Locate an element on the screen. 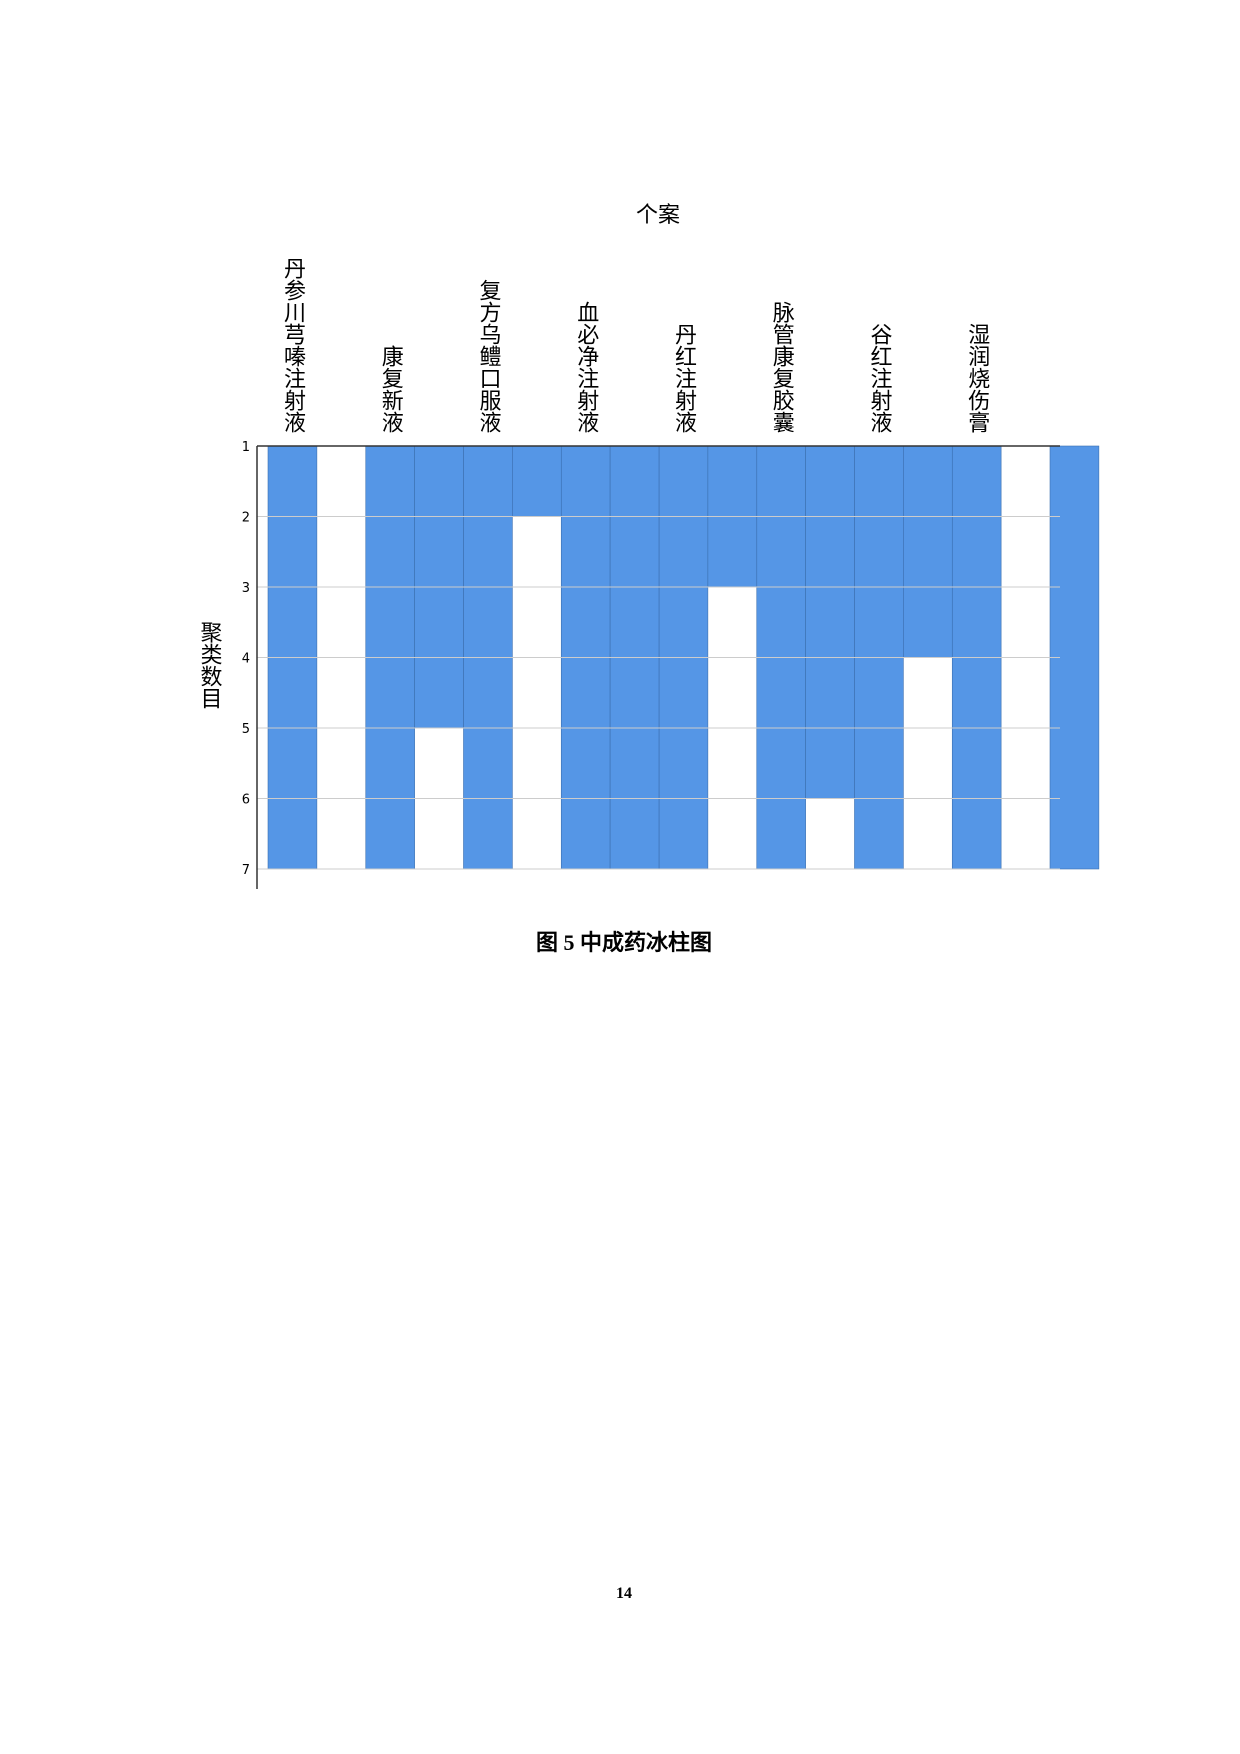 The height and width of the screenshot is (1754, 1240). x-tick-label: 脉管康复胶囊 is located at coordinates (782, 367).